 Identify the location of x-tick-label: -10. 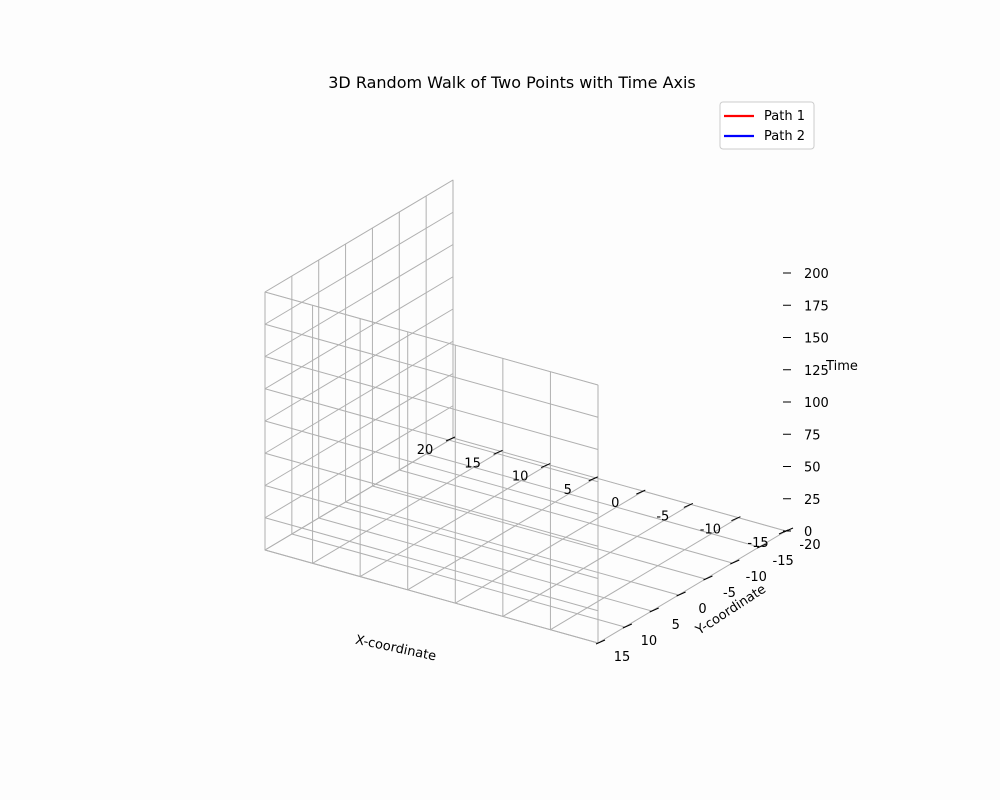
(710, 530).